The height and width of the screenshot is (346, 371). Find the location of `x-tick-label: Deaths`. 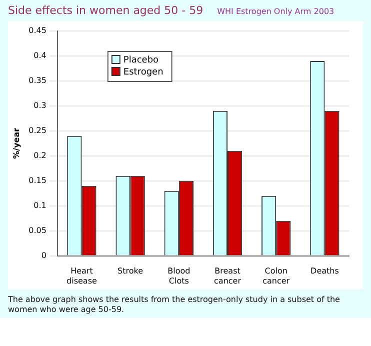

x-tick-label: Deaths is located at coordinates (324, 271).